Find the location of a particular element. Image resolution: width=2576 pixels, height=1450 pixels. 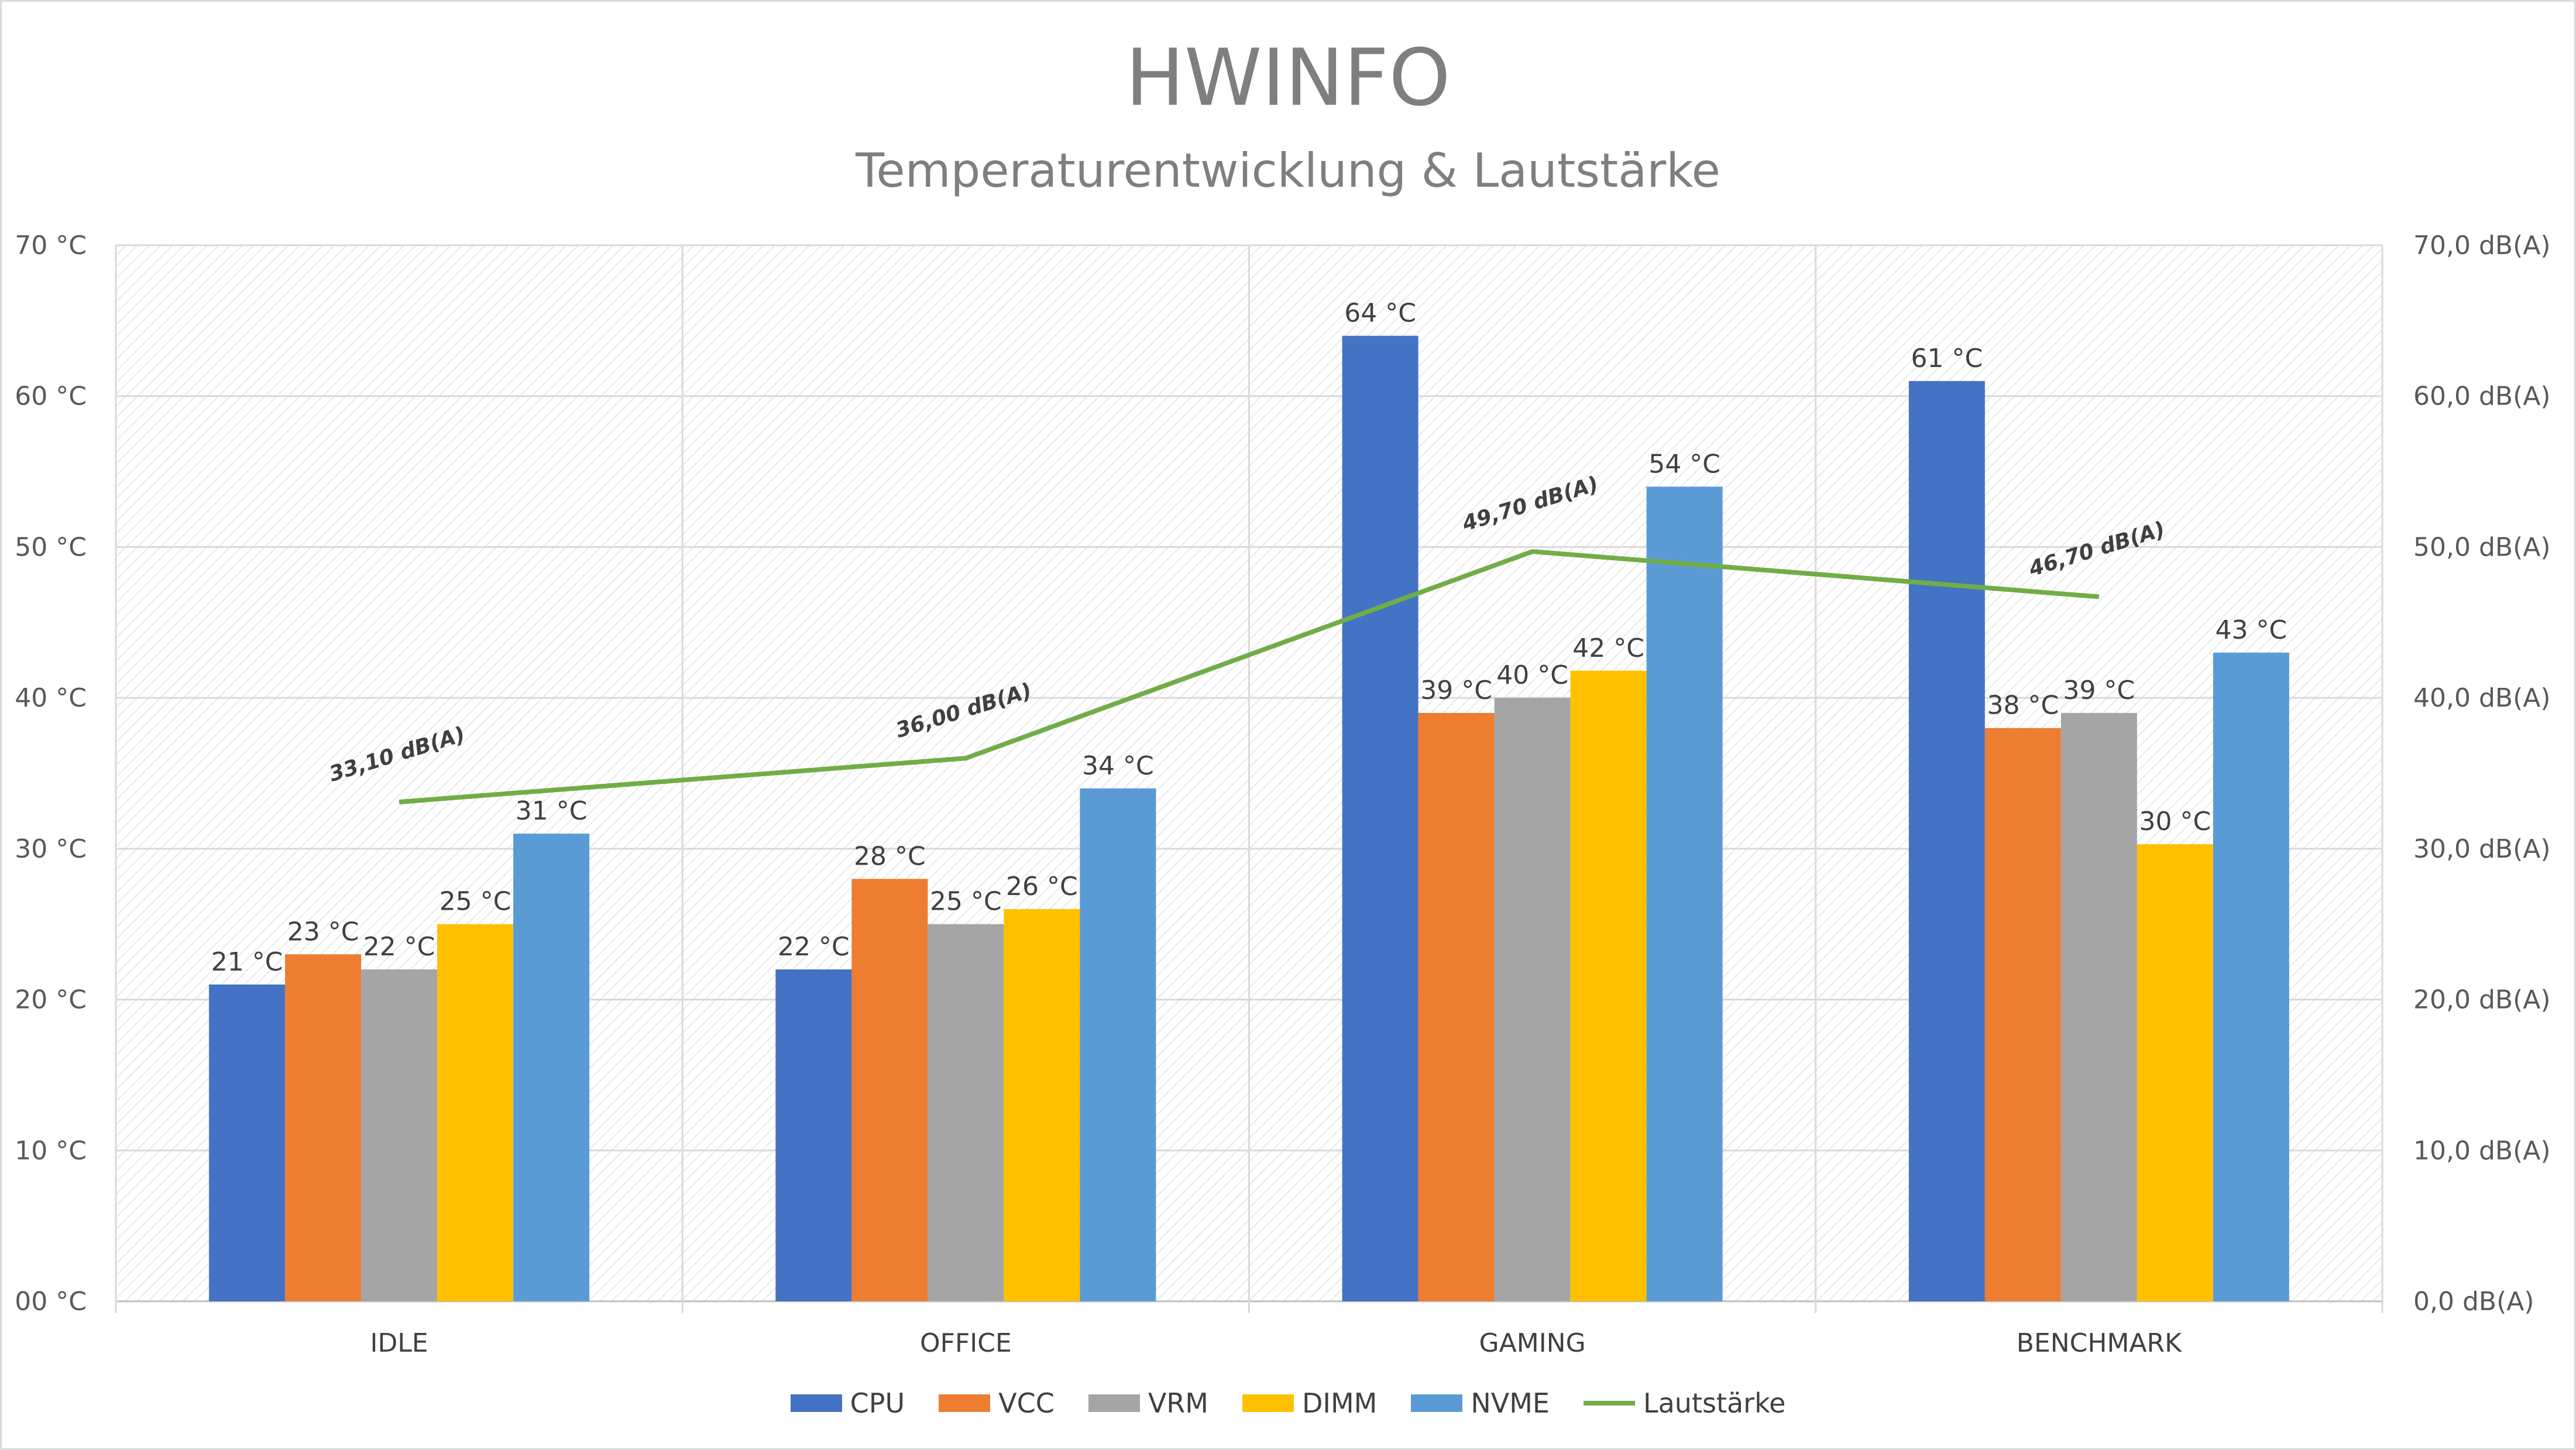

category-label: GAMING is located at coordinates (1532, 1343).